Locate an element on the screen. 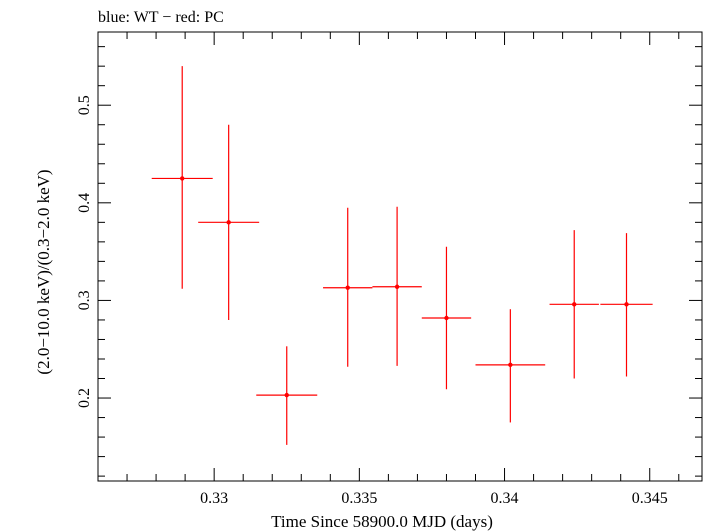  x-tick-label: 0.34 is located at coordinates (505, 498).